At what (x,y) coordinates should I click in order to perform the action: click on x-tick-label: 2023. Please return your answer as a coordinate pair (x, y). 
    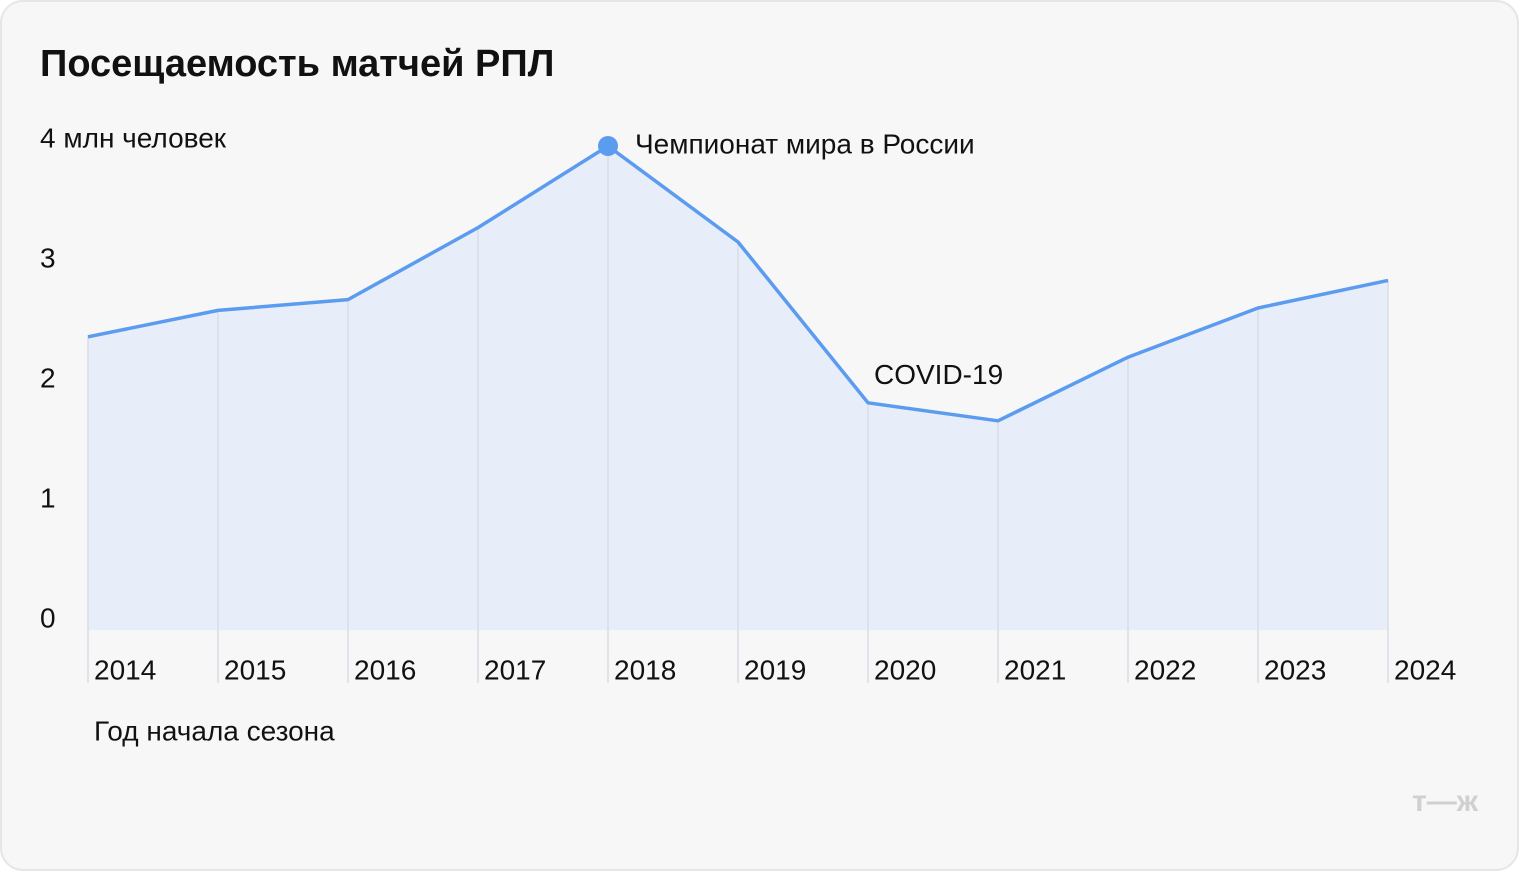
    Looking at the image, I should click on (1295, 669).